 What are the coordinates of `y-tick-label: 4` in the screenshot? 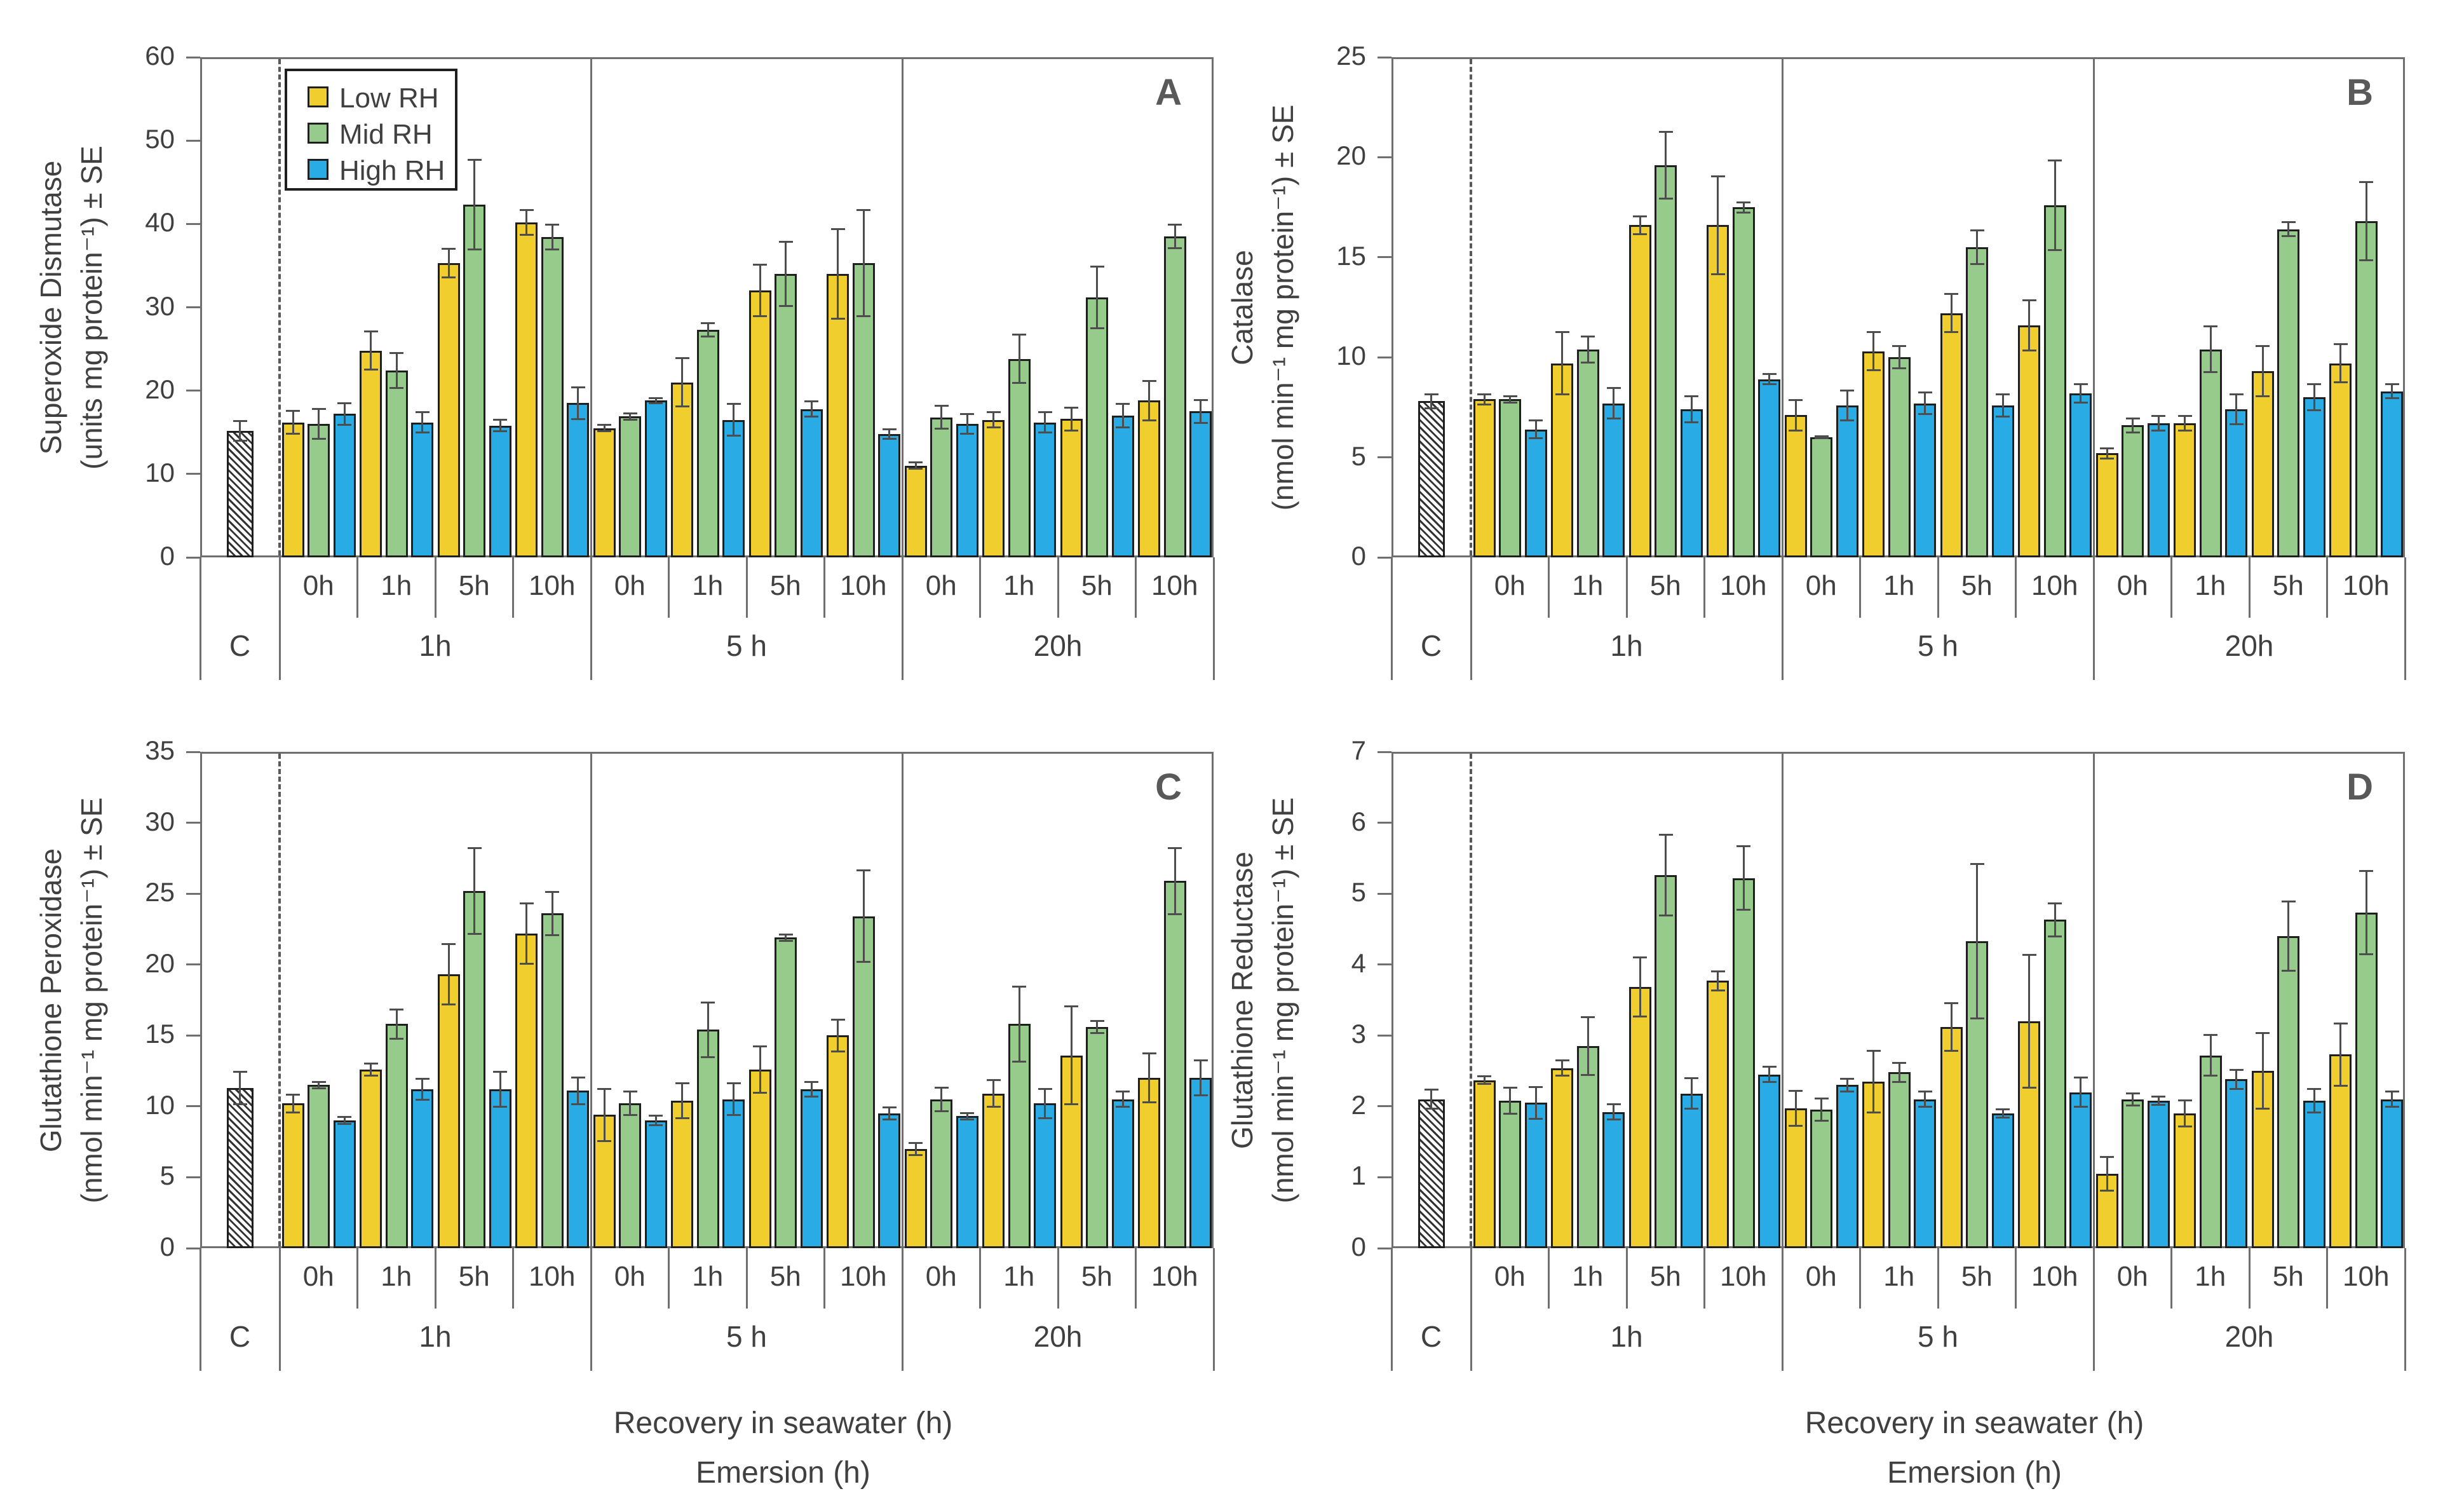 It's located at (1358, 963).